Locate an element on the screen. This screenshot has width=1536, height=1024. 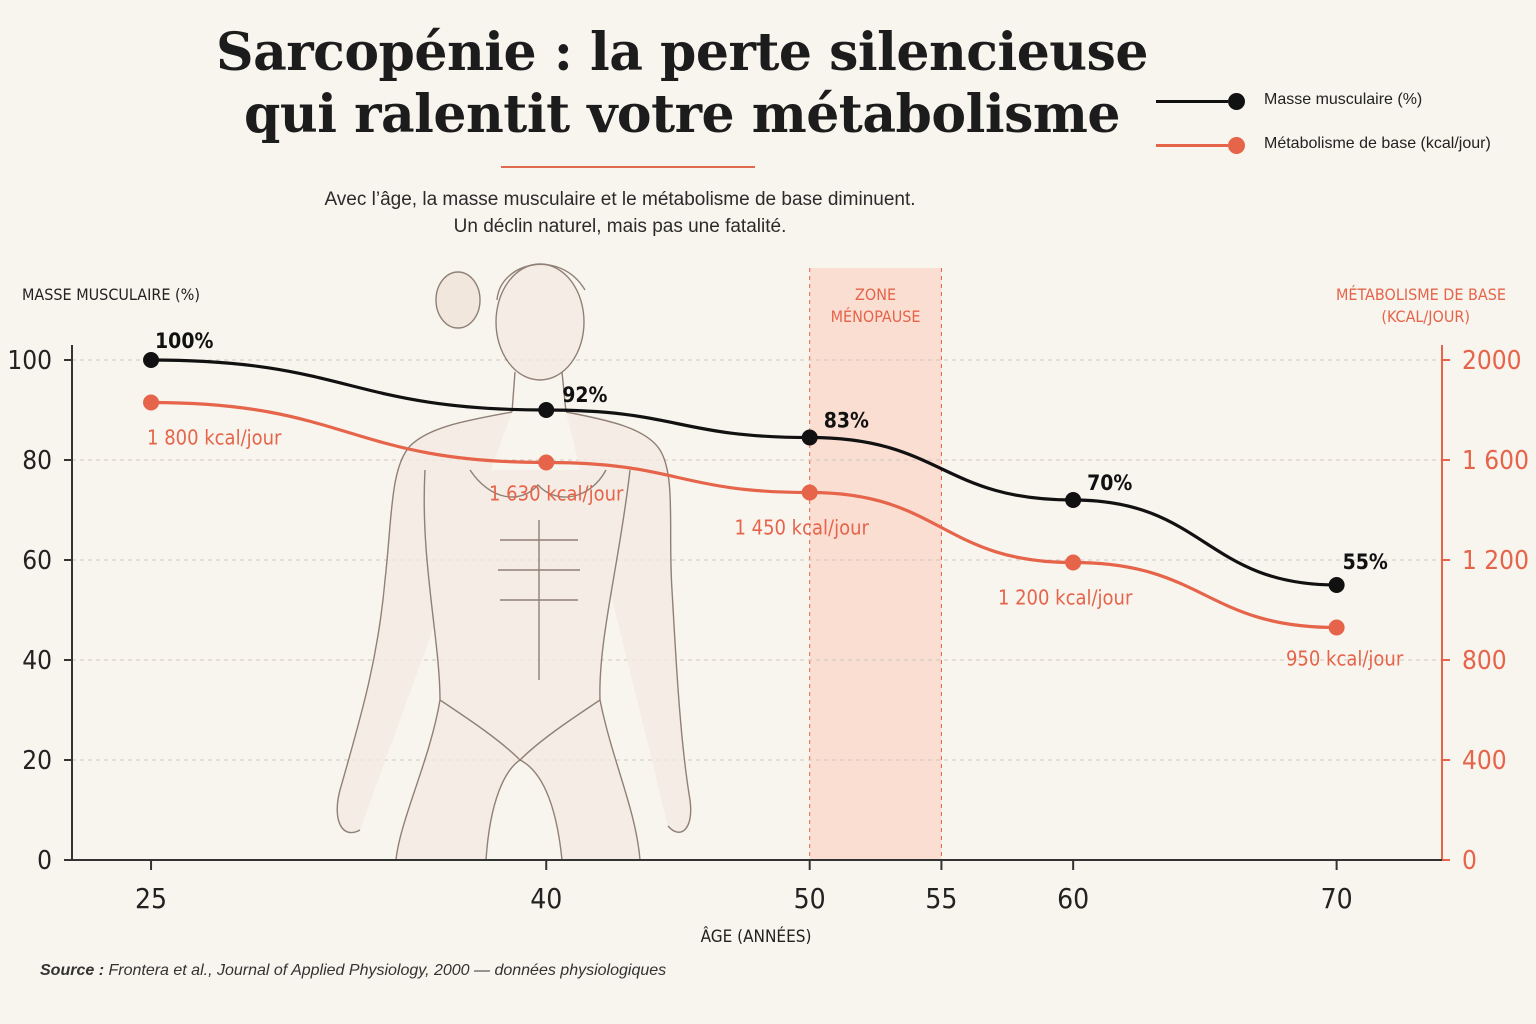
legend-swatch-line-muscle is located at coordinates (1192, 101).